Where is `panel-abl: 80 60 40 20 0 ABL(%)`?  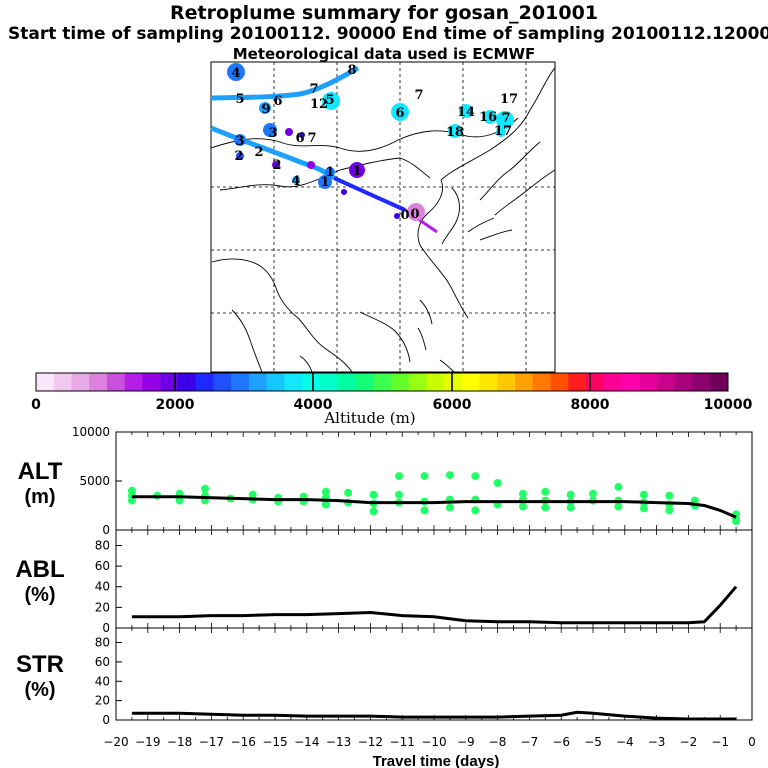 panel-abl: 80 60 40 20 0 ABL(%) is located at coordinates (384, 582).